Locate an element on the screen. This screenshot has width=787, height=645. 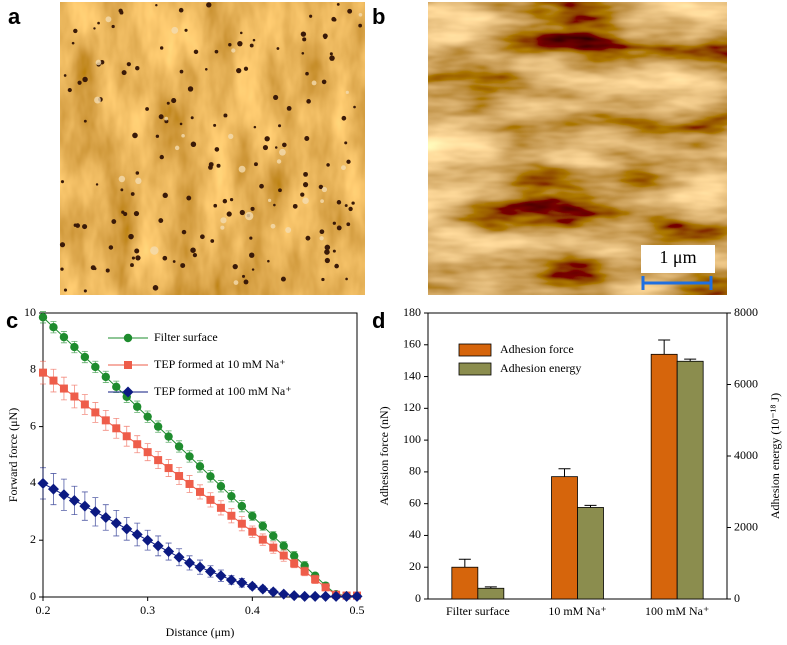
panel-label: c is located at coordinates (12, 320).